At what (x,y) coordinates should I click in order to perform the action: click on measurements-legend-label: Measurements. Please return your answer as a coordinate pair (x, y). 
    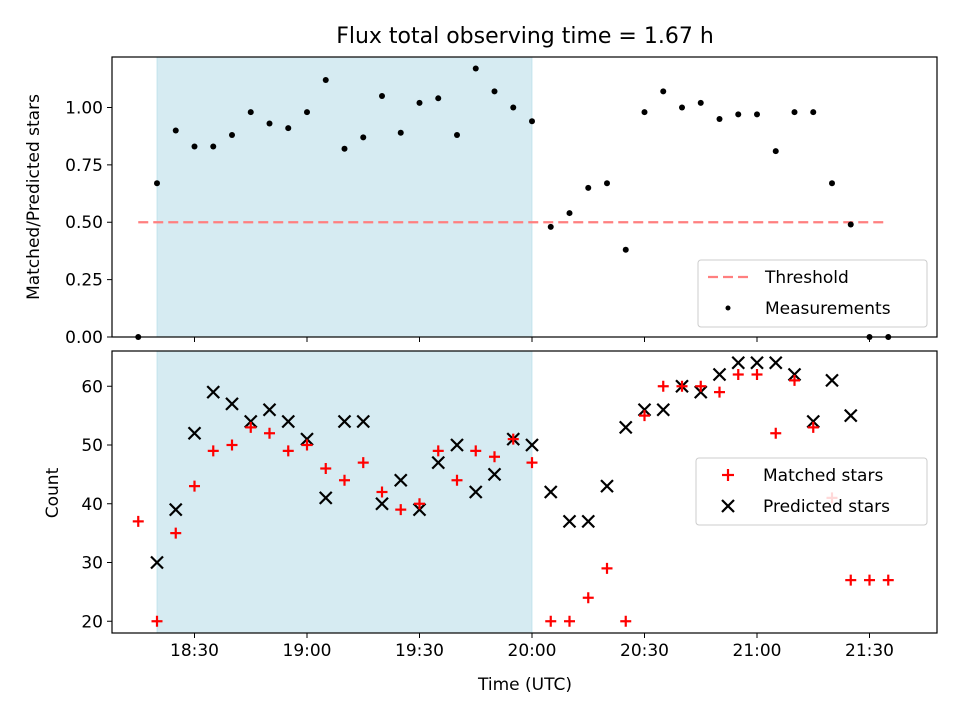
    Looking at the image, I should click on (828, 309).